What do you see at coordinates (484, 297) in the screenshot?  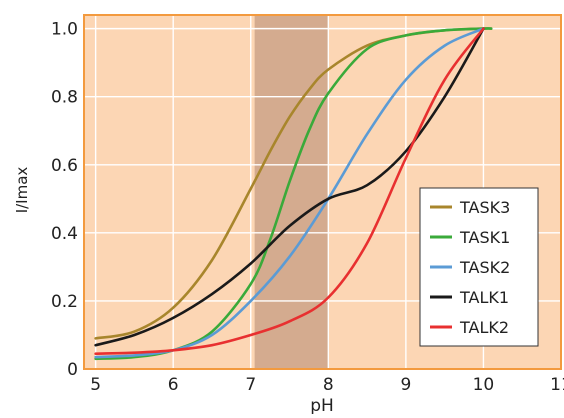 I see `legend-label: TALK1` at bounding box center [484, 297].